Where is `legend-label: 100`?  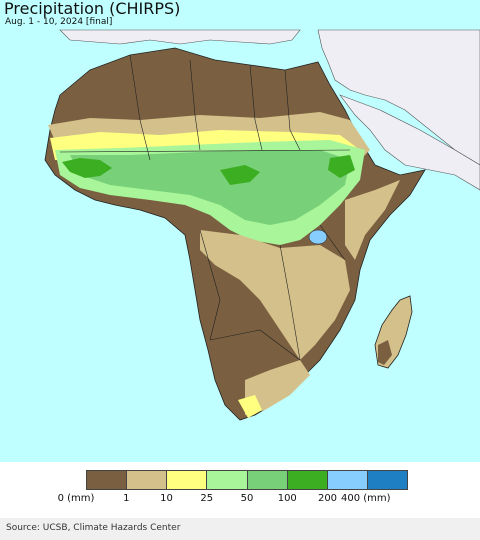
legend-label: 100 is located at coordinates (287, 498).